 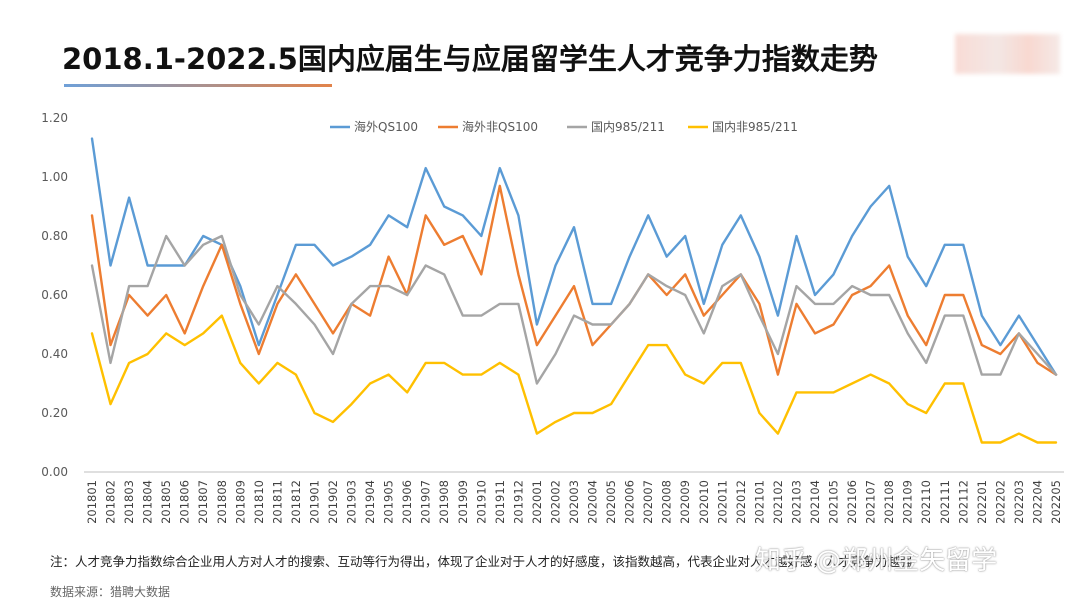 What do you see at coordinates (352, 502) in the screenshot?
I see `x-tick-label: 201903` at bounding box center [352, 502].